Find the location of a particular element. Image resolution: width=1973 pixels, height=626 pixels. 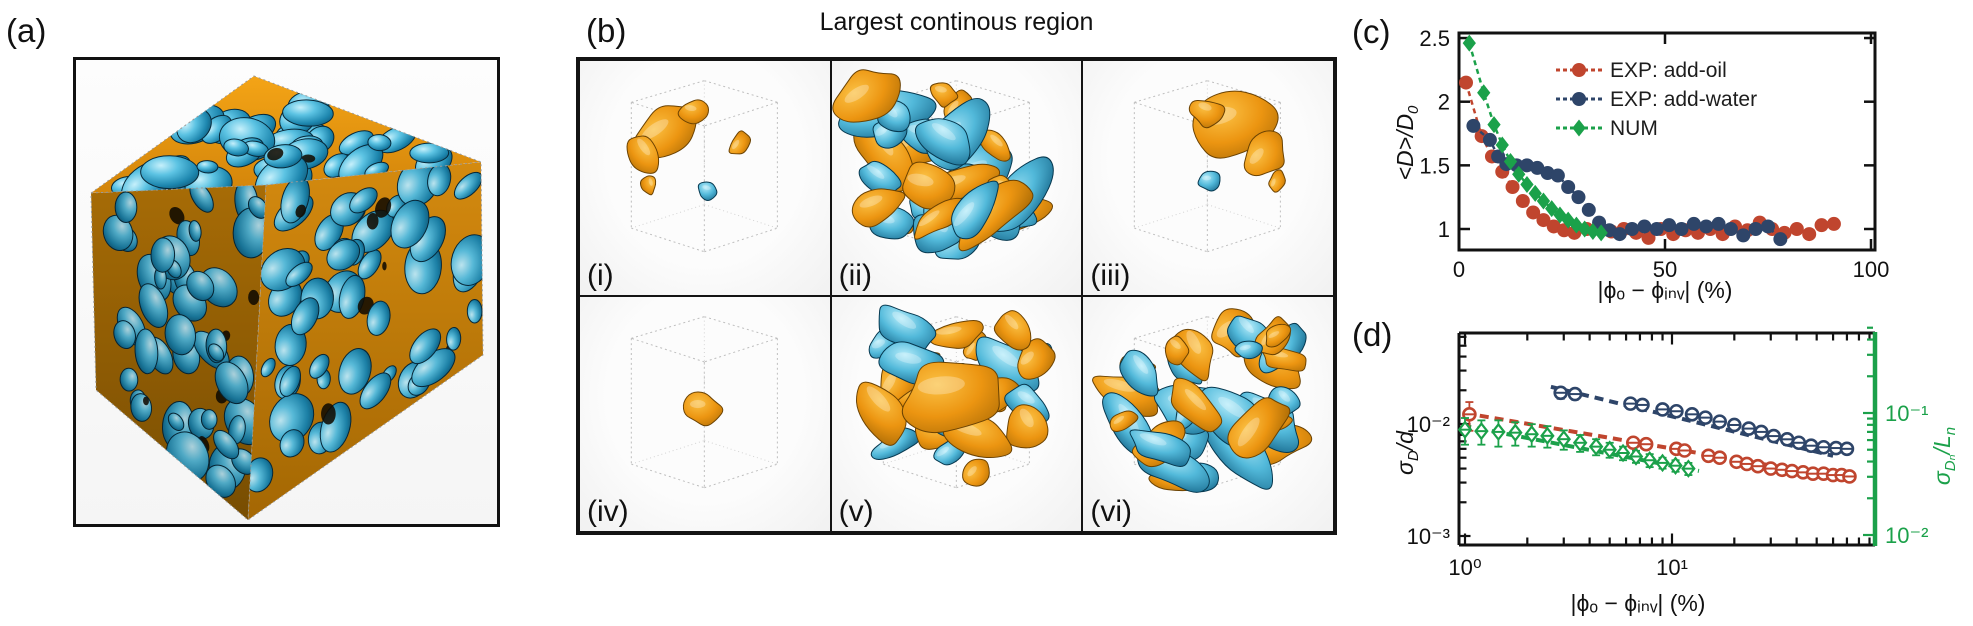

chart-c-ylabel-main: <D>/D is located at coordinates (1405, 147).